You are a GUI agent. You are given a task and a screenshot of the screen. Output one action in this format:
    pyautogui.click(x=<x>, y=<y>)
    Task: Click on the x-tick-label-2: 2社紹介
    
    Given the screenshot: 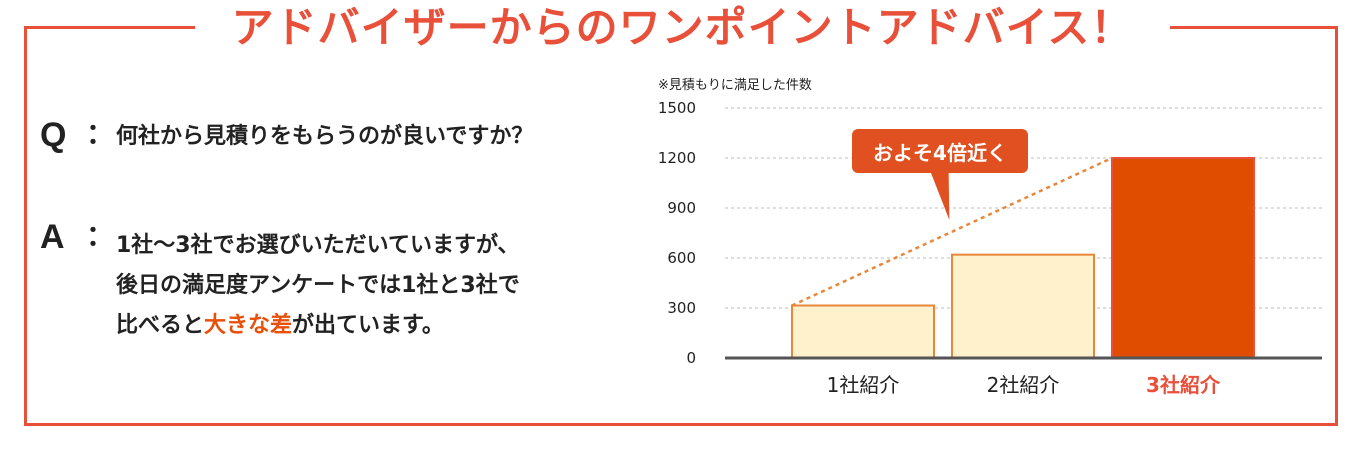 What is the action you would take?
    pyautogui.click(x=1023, y=385)
    